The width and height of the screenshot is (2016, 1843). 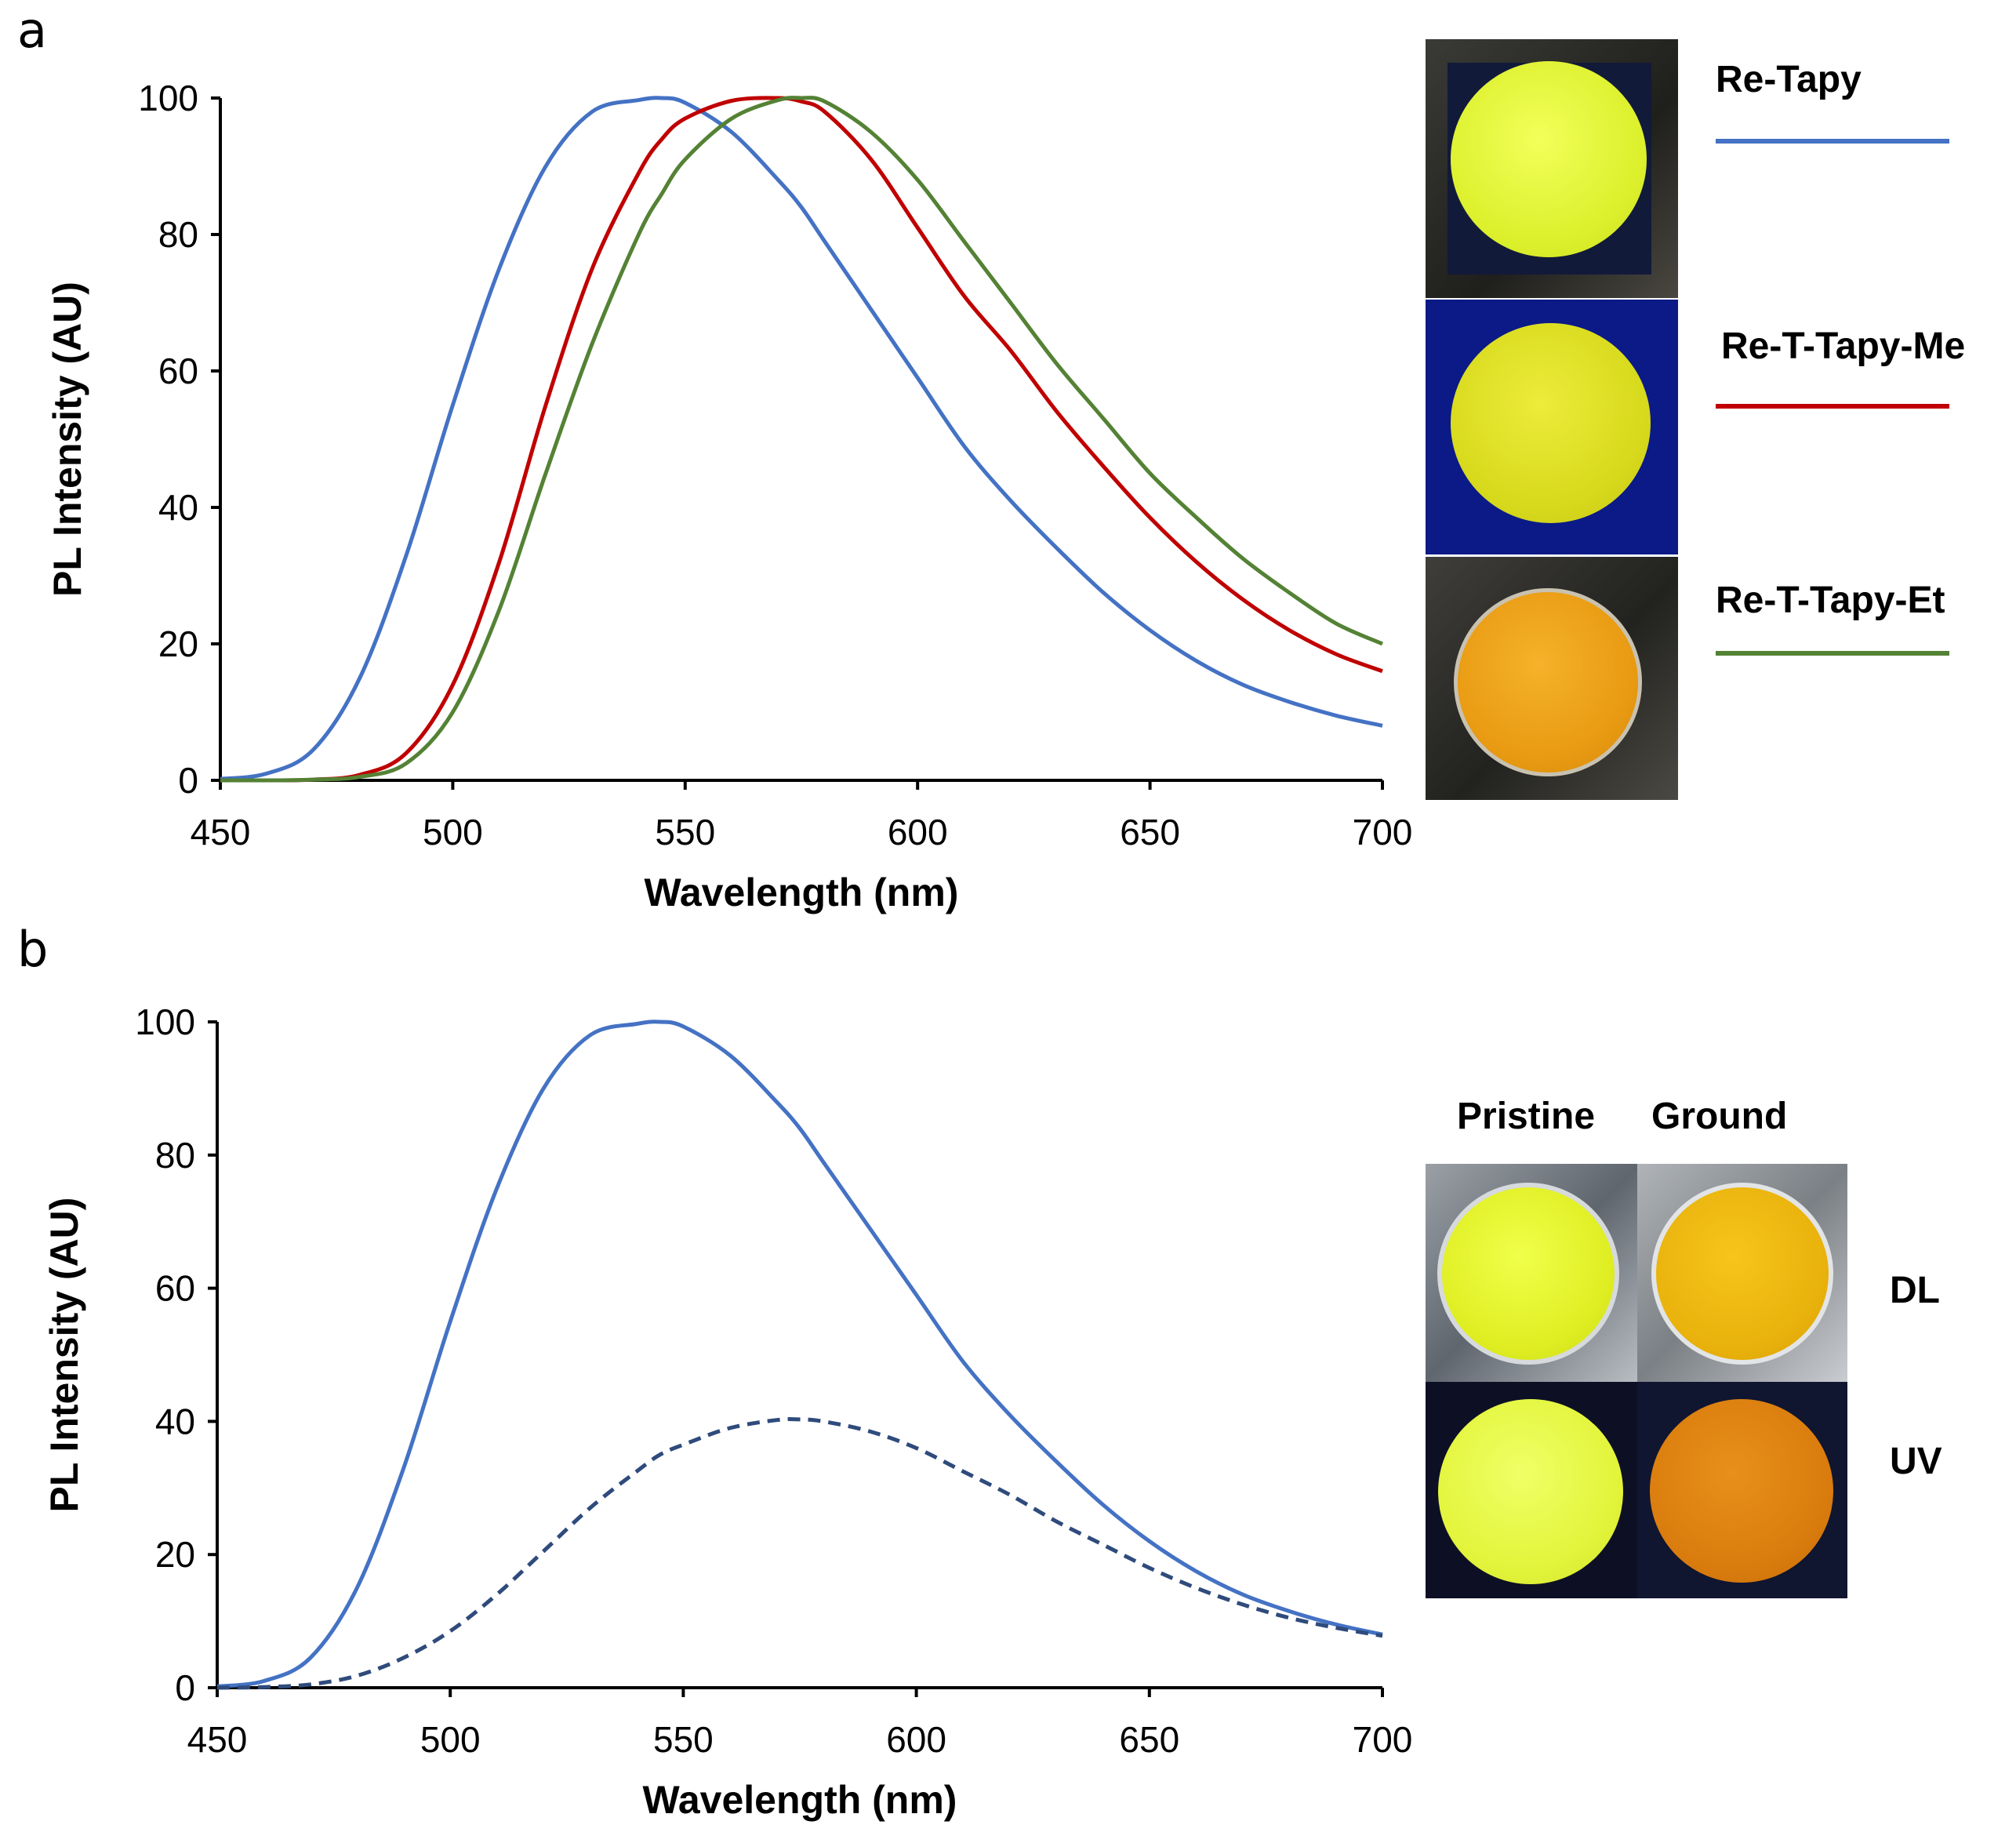 I want to click on panel-label-b: b, so click(x=33, y=950).